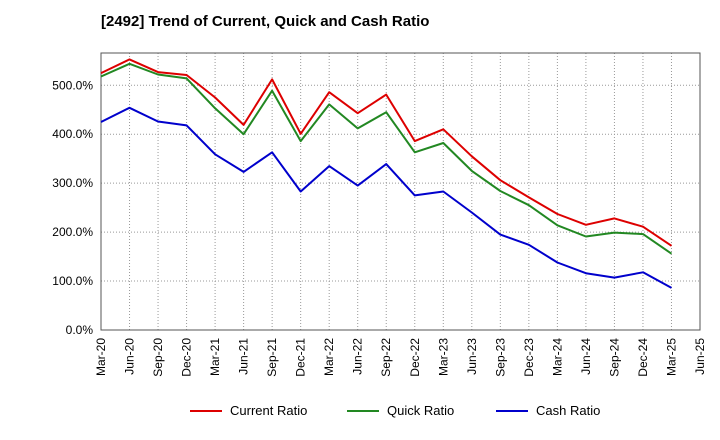  I want to click on legend-label-quick-ratio: Quick Ratio, so click(420, 410).